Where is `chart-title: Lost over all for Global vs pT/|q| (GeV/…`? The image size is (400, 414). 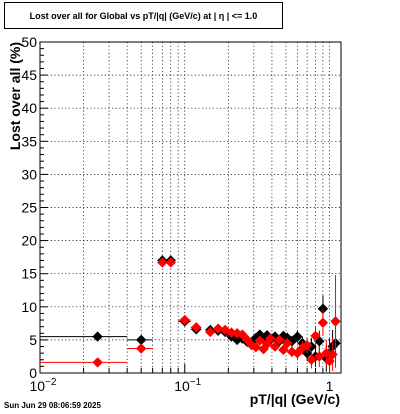 chart-title: Lost over all for Global vs pT/|q| (GeV/… is located at coordinates (143, 15).